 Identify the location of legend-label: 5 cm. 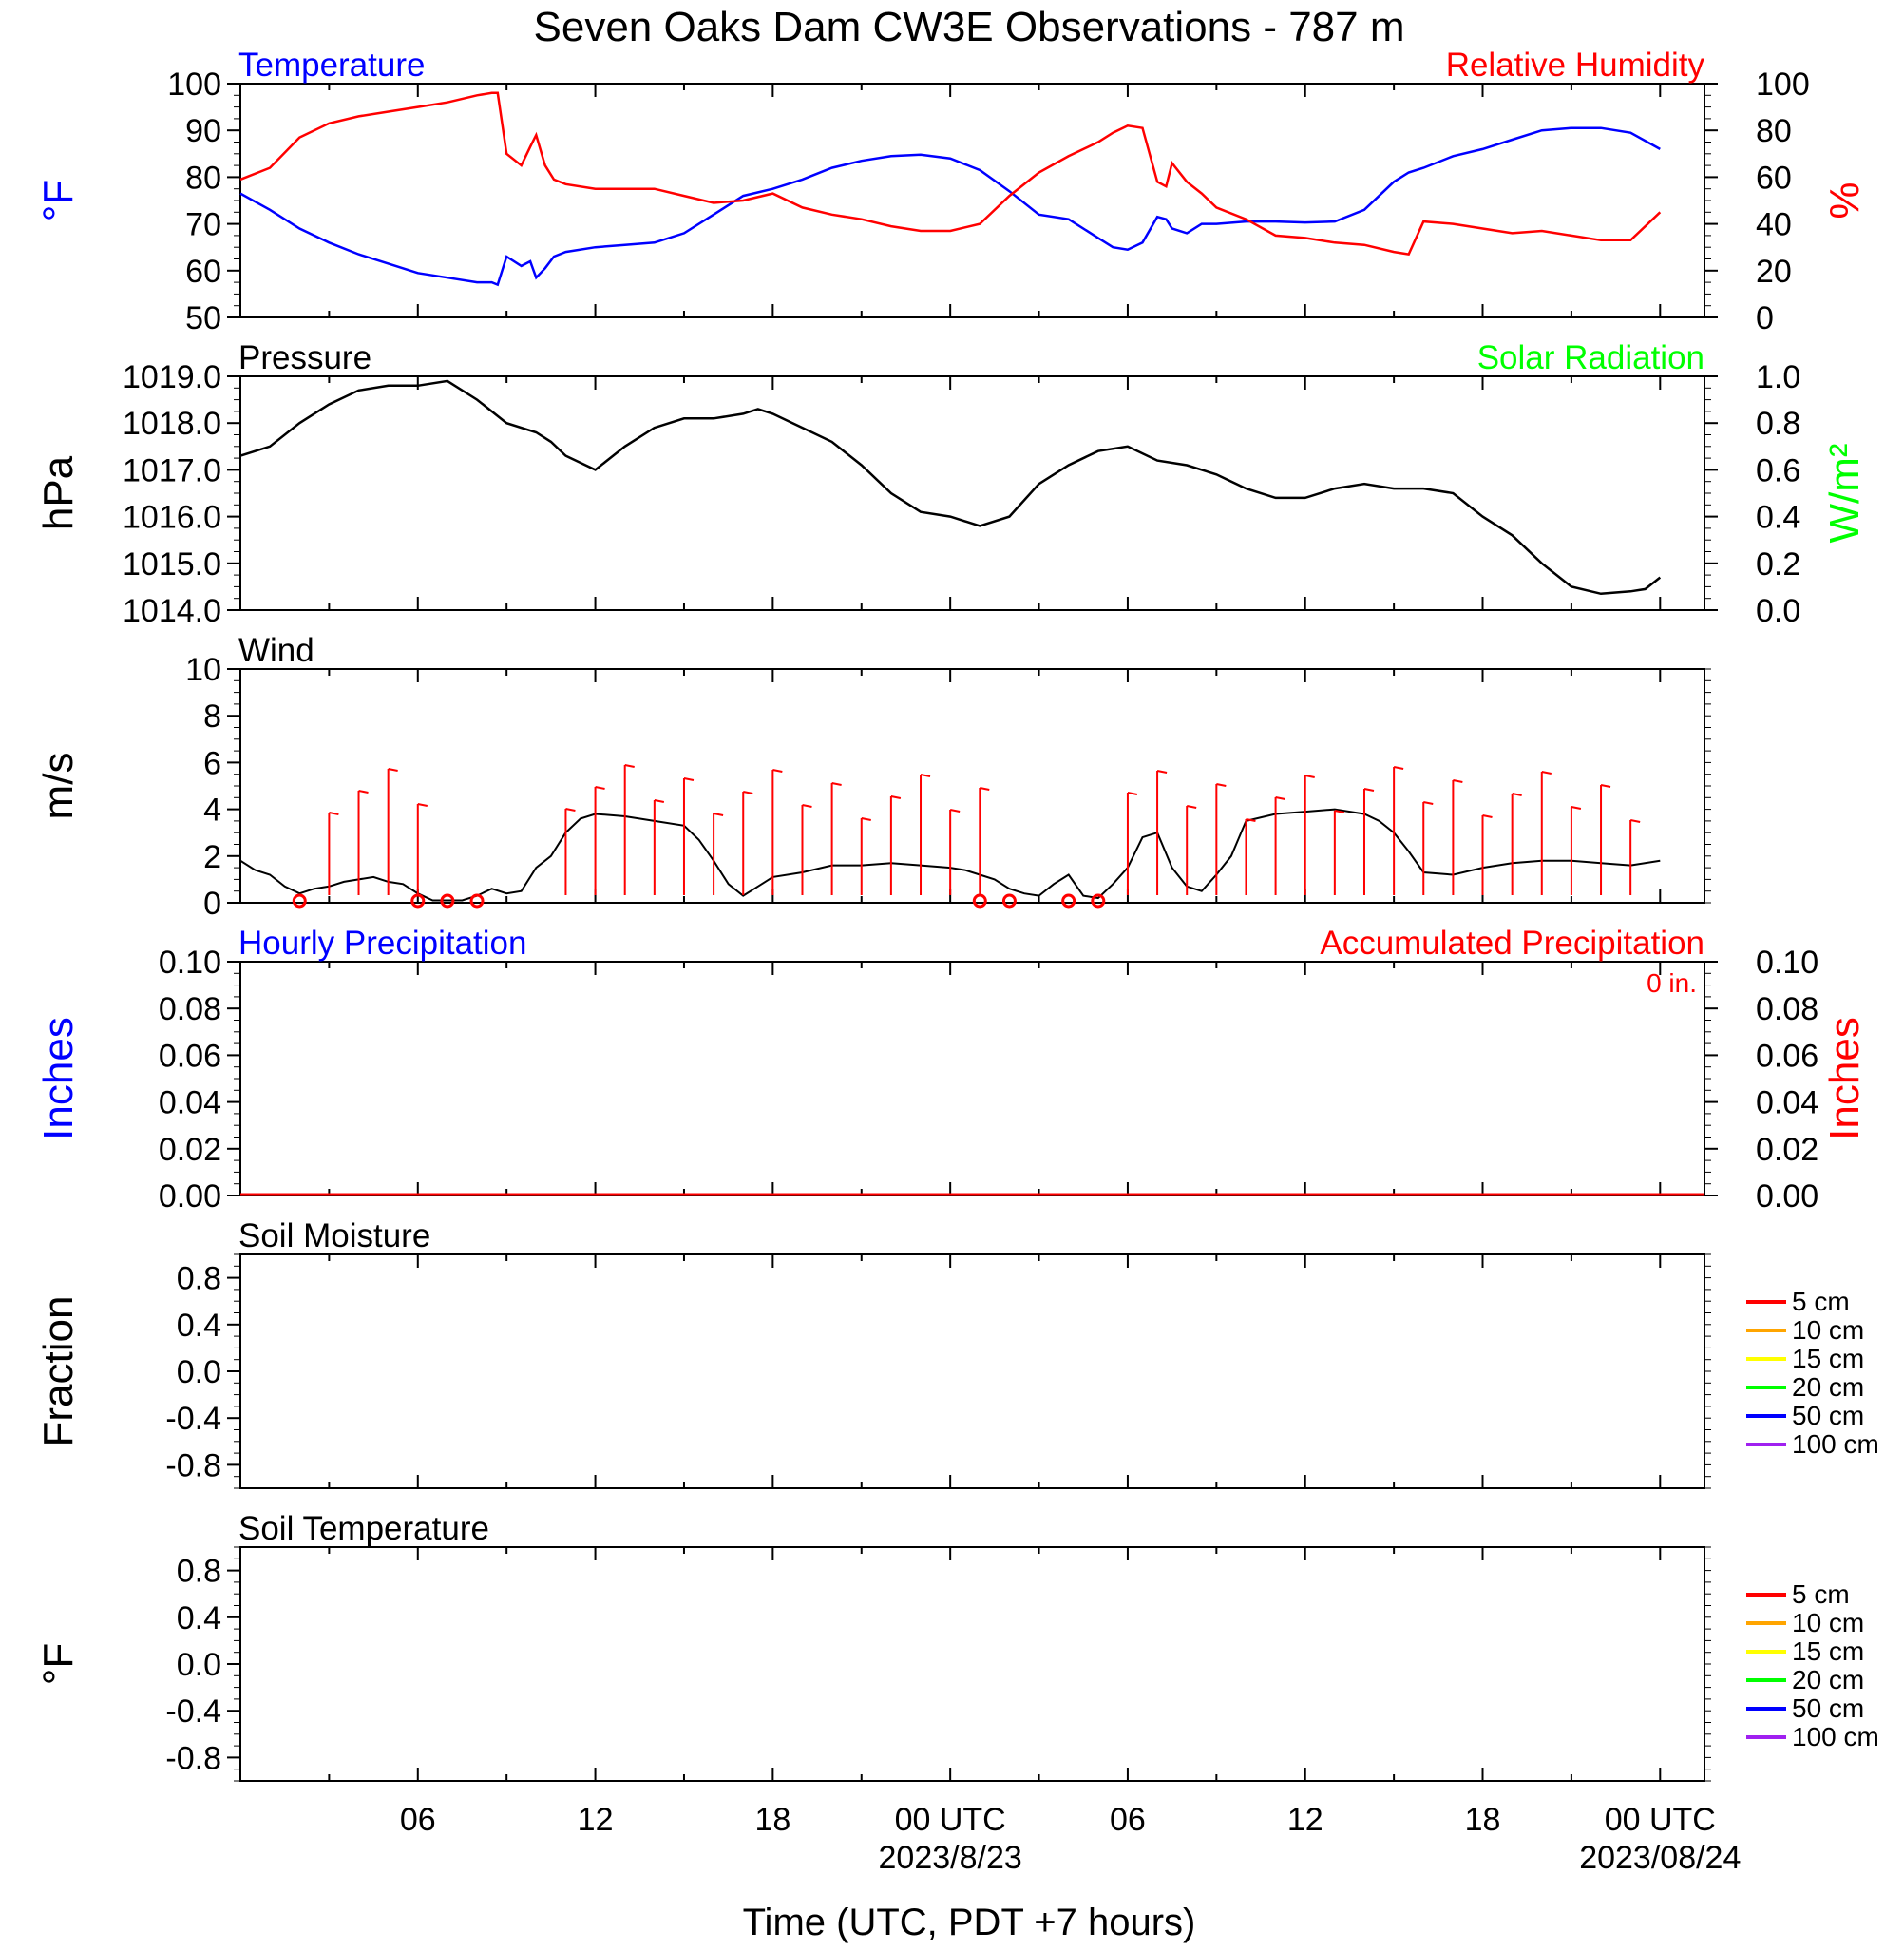
(1821, 1301).